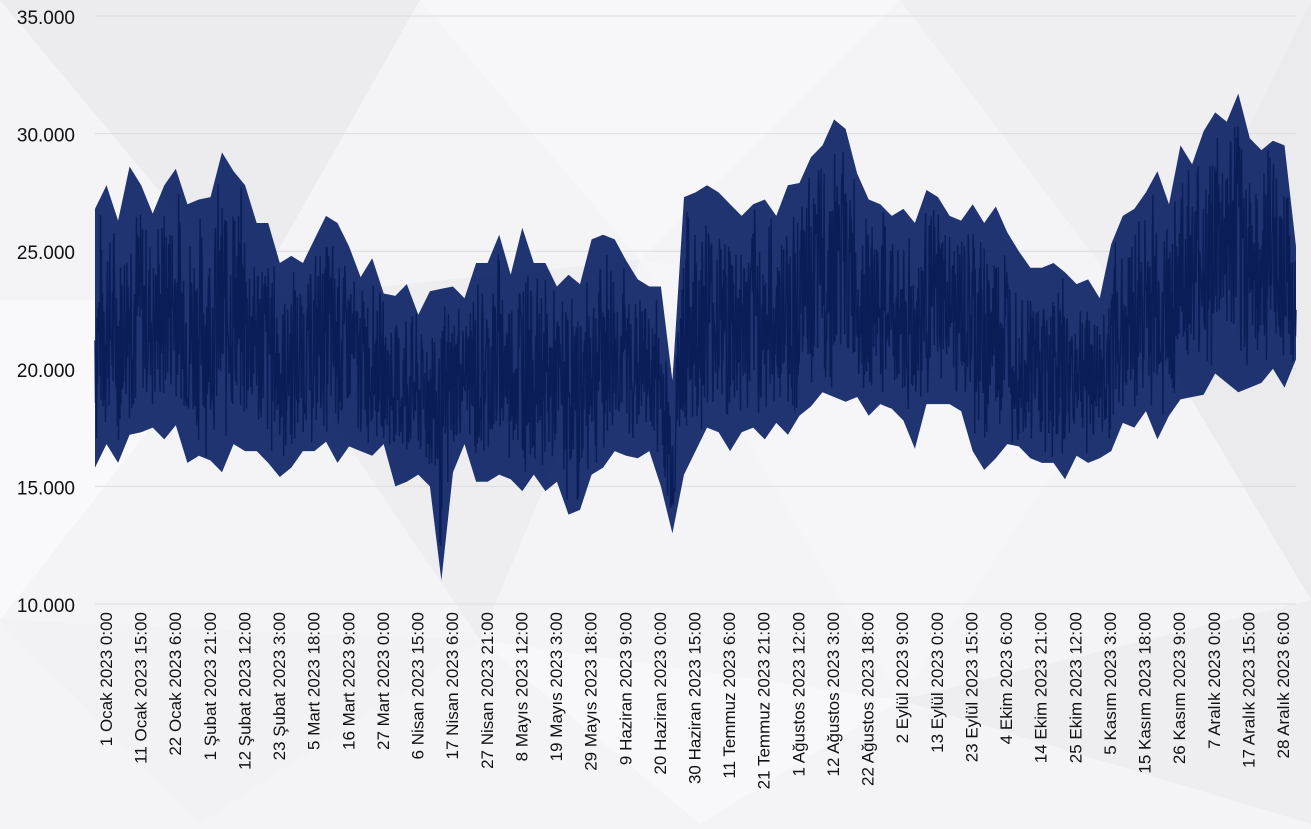 The width and height of the screenshot is (1311, 829). Describe the element at coordinates (902, 677) in the screenshot. I see `x-tick-label: 2 Eylül 2023 9:00` at that location.